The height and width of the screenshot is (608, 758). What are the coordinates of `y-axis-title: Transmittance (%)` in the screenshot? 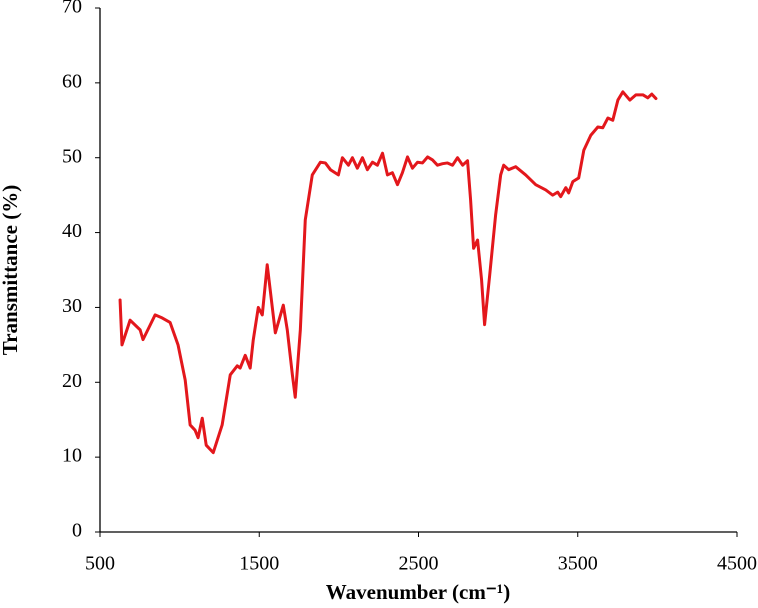 It's located at (11, 270).